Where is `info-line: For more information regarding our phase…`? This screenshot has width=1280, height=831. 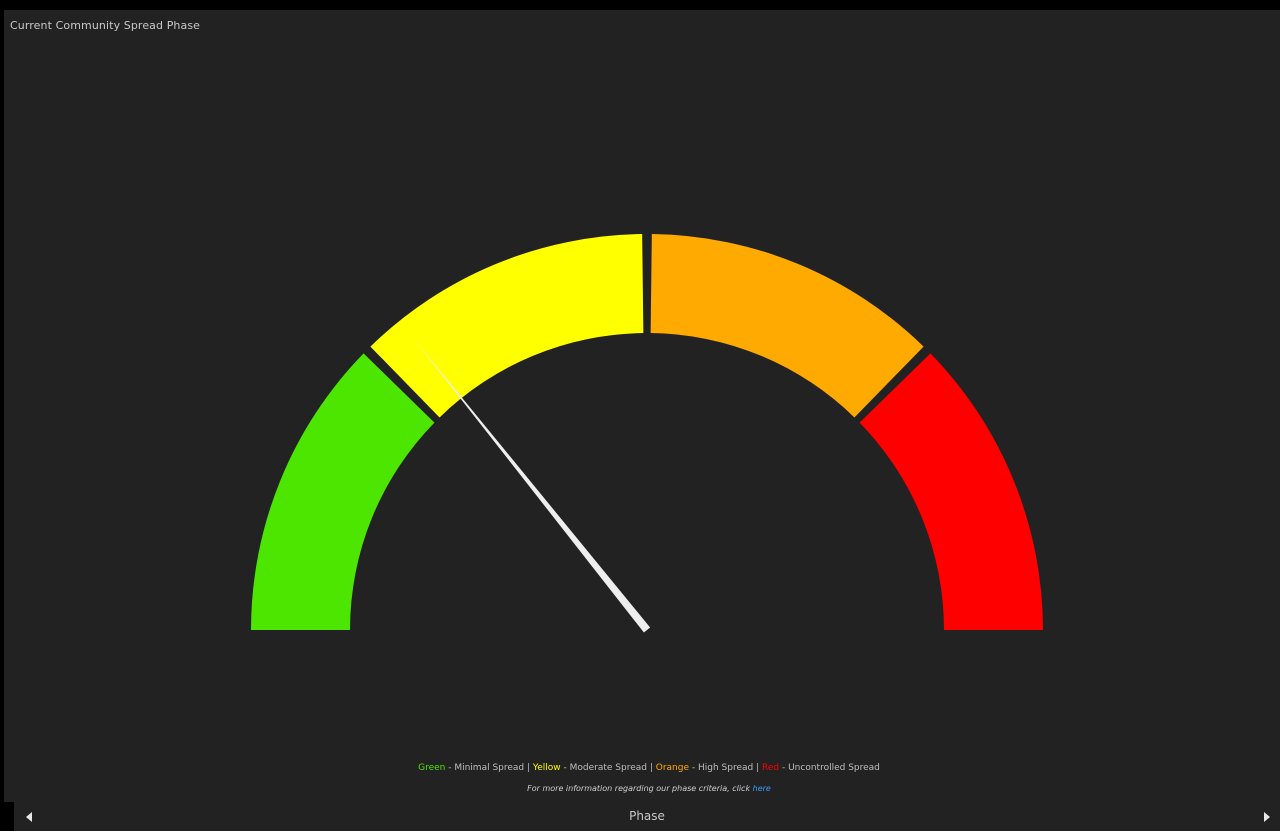
info-line: For more information regarding our phase… is located at coordinates (642, 788).